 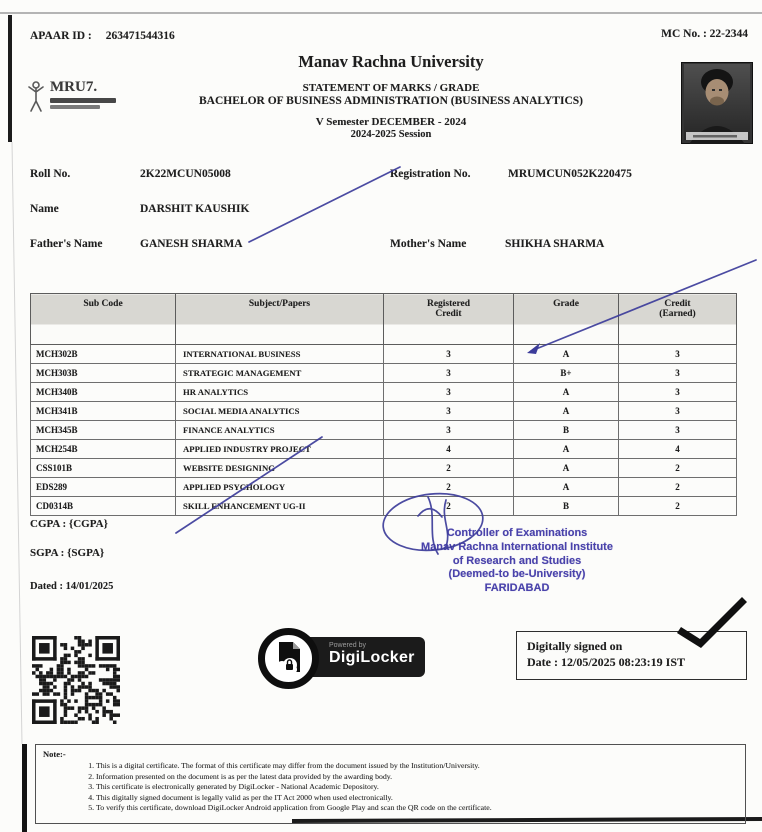 I want to click on sub-code-cell: EDS289, so click(x=103, y=487).